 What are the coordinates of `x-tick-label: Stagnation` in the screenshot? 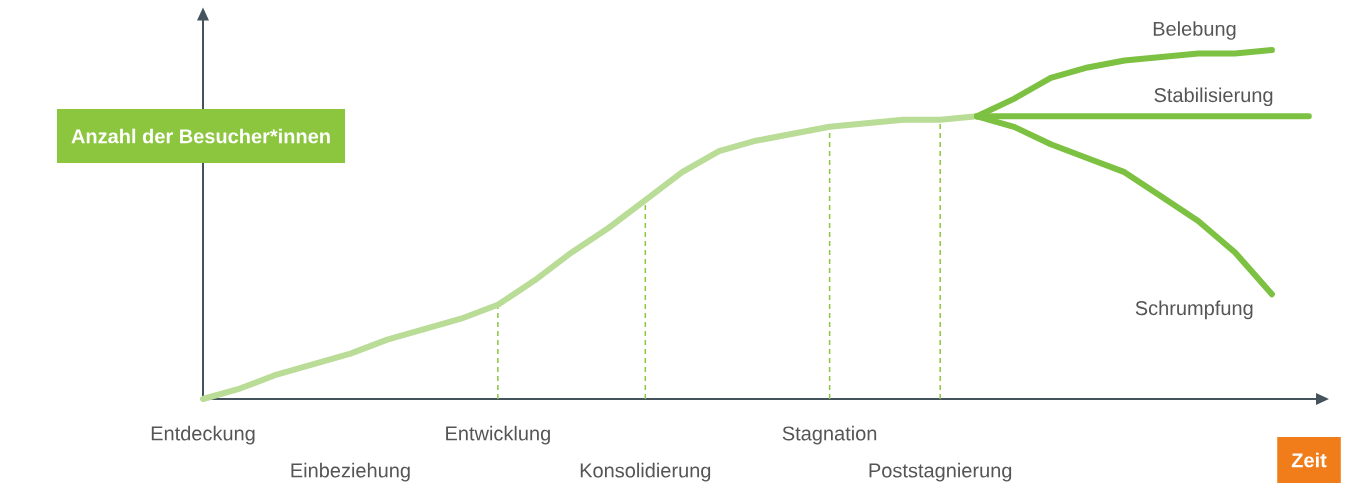 It's located at (829, 435).